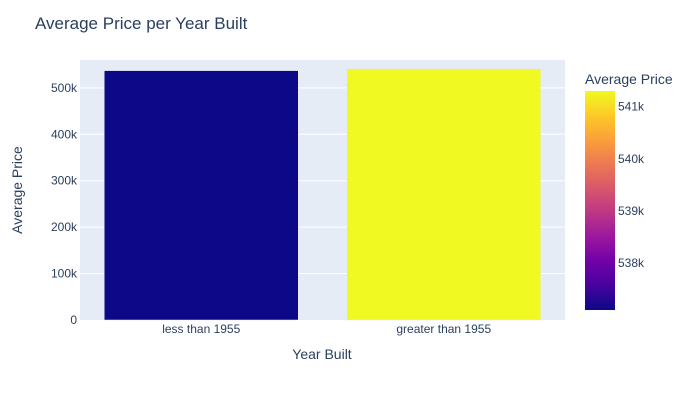  What do you see at coordinates (322, 354) in the screenshot?
I see `x-axis-title: Year Built` at bounding box center [322, 354].